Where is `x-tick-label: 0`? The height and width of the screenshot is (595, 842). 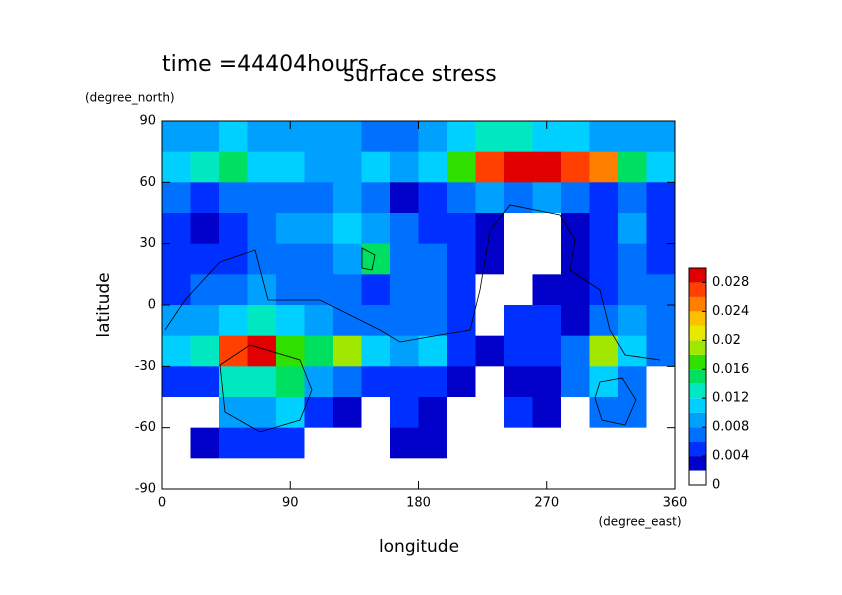
x-tick-label: 0 is located at coordinates (162, 503).